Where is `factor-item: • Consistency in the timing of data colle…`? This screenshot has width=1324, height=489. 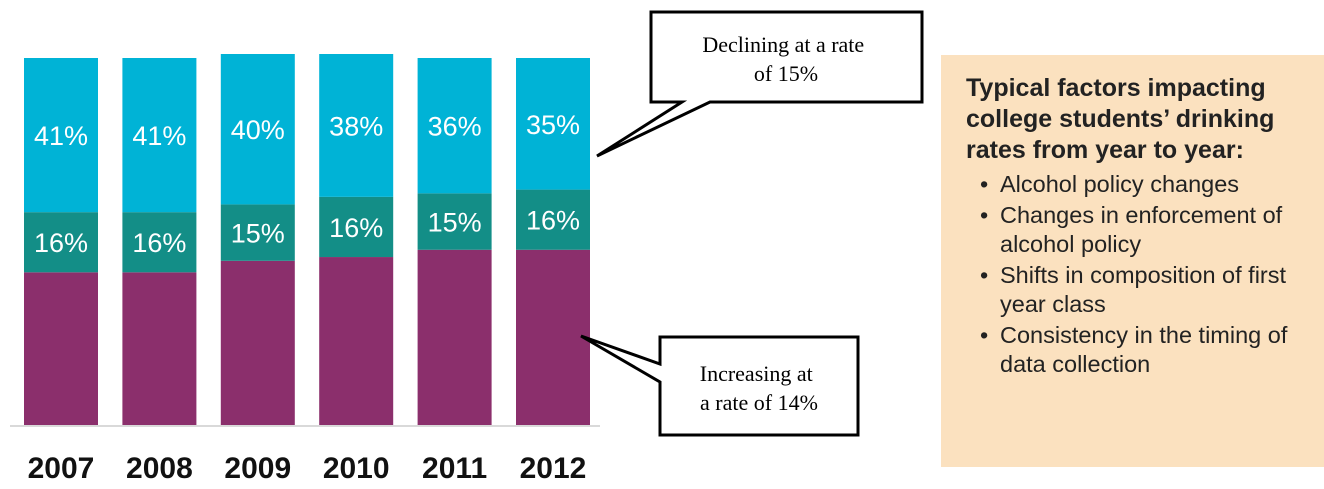 factor-item: • Consistency in the timing of data colle… is located at coordinates (1148, 350).